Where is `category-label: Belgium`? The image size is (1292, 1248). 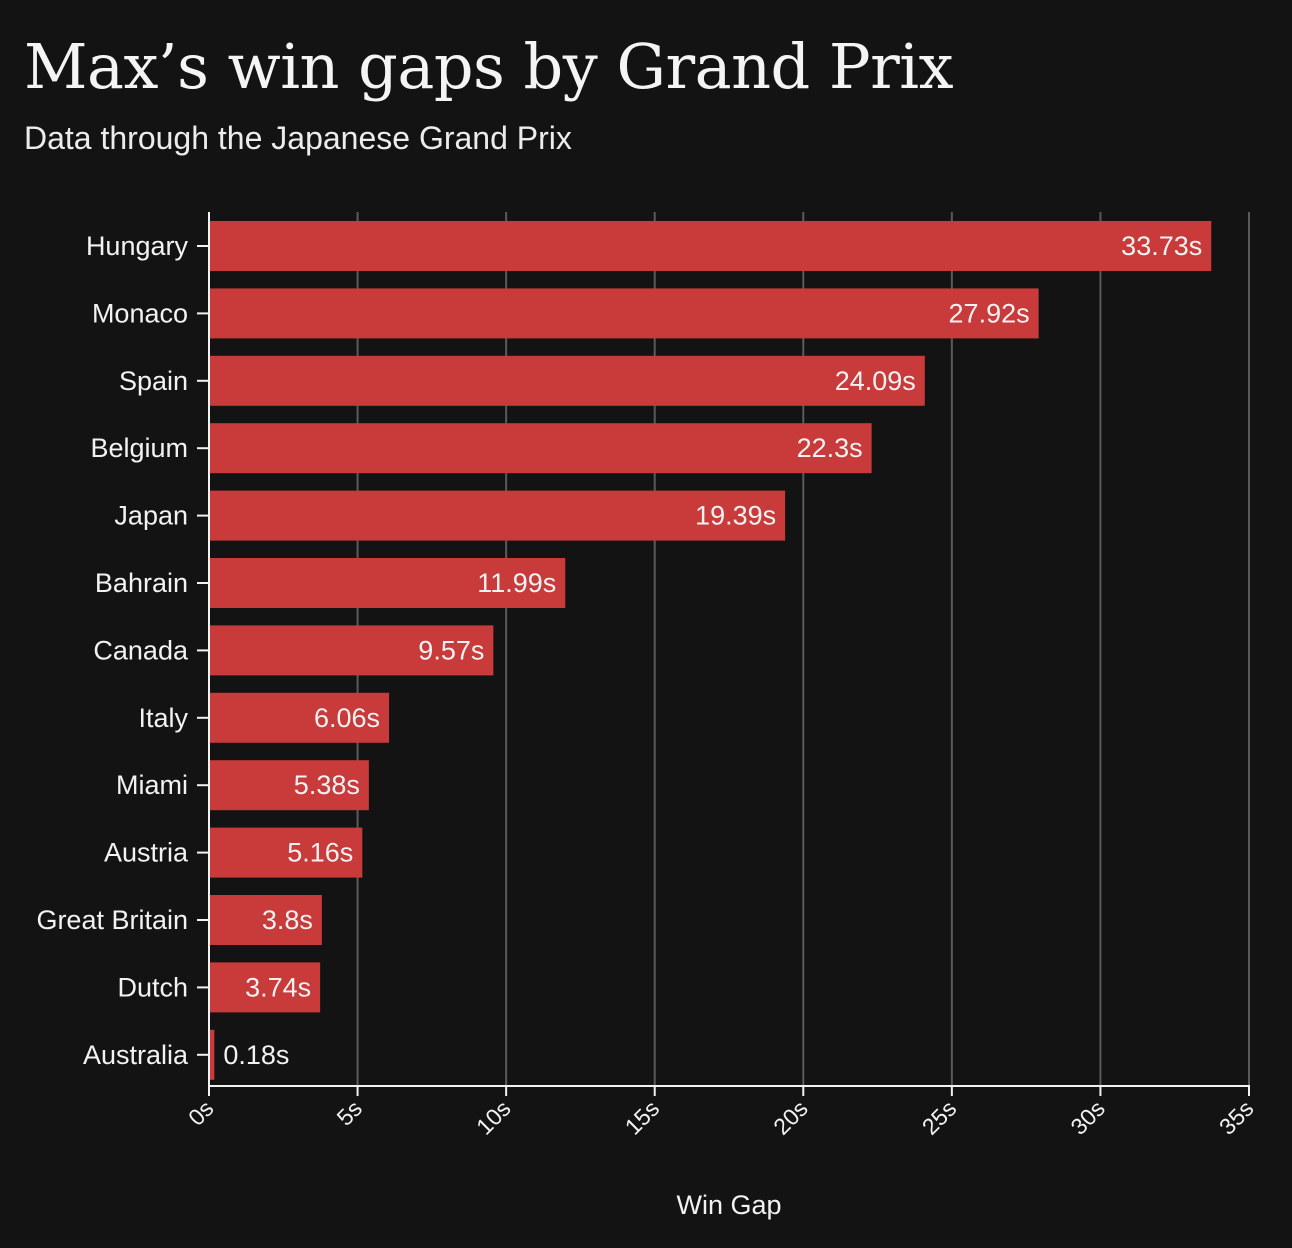
category-label: Belgium is located at coordinates (139, 448).